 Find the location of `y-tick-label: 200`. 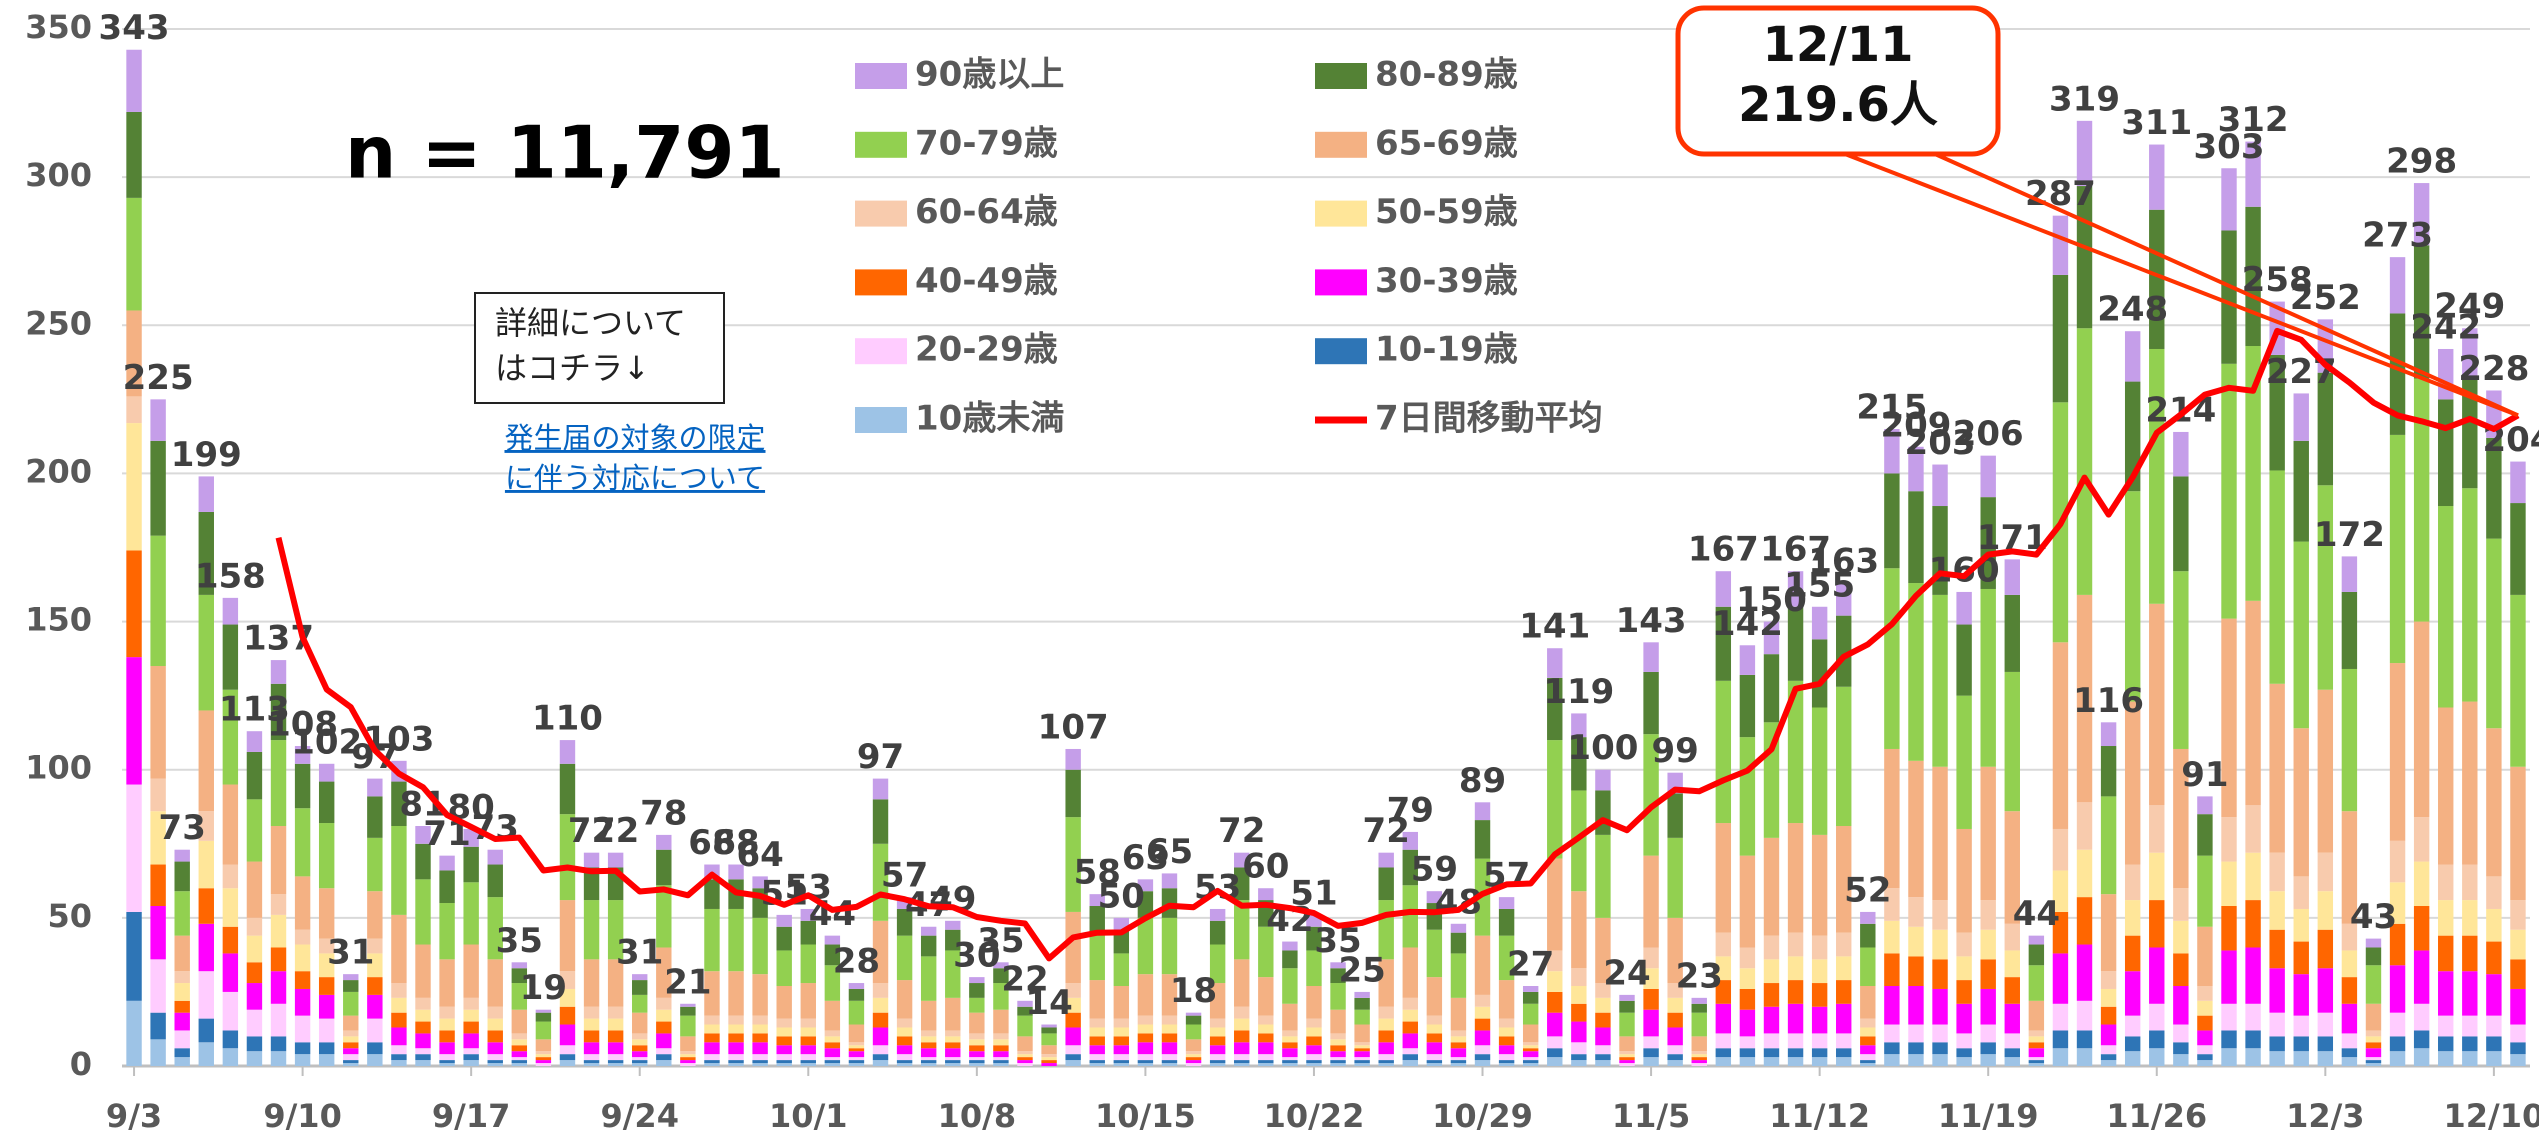

y-tick-label: 200 is located at coordinates (58, 471).